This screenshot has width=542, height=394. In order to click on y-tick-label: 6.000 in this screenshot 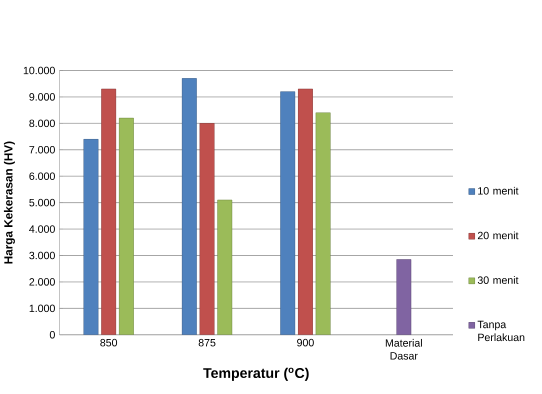, I will do `click(42, 176)`.